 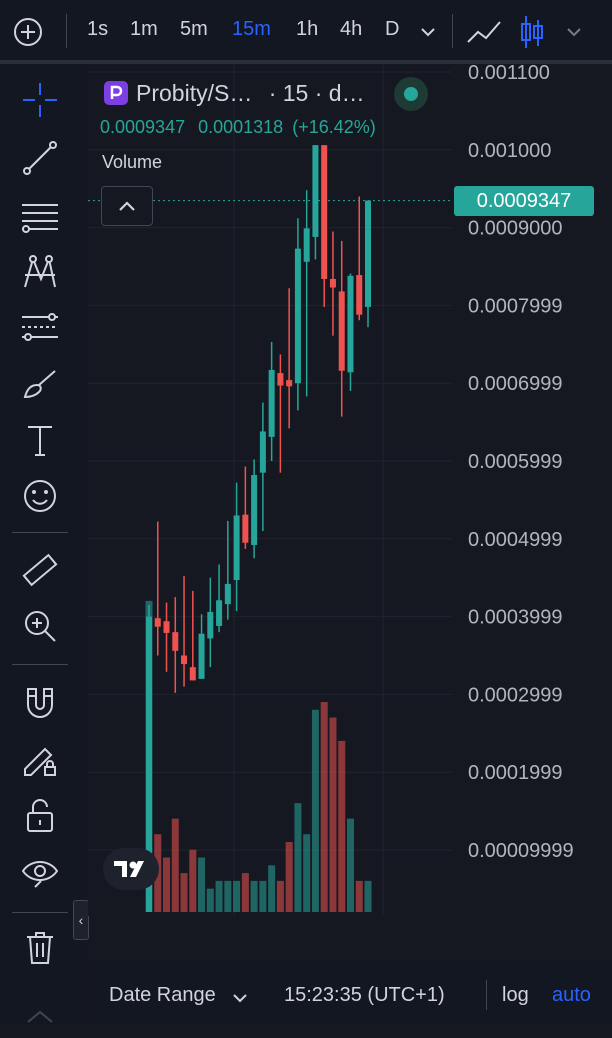 What do you see at coordinates (144, 29) in the screenshot?
I see `timeframe-1m: 1m` at bounding box center [144, 29].